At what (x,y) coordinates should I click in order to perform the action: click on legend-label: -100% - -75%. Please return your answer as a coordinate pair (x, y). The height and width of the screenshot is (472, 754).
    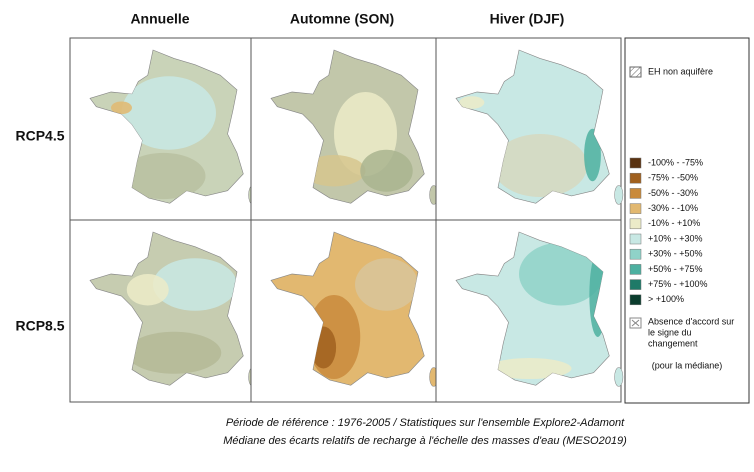
    Looking at the image, I should click on (675, 162).